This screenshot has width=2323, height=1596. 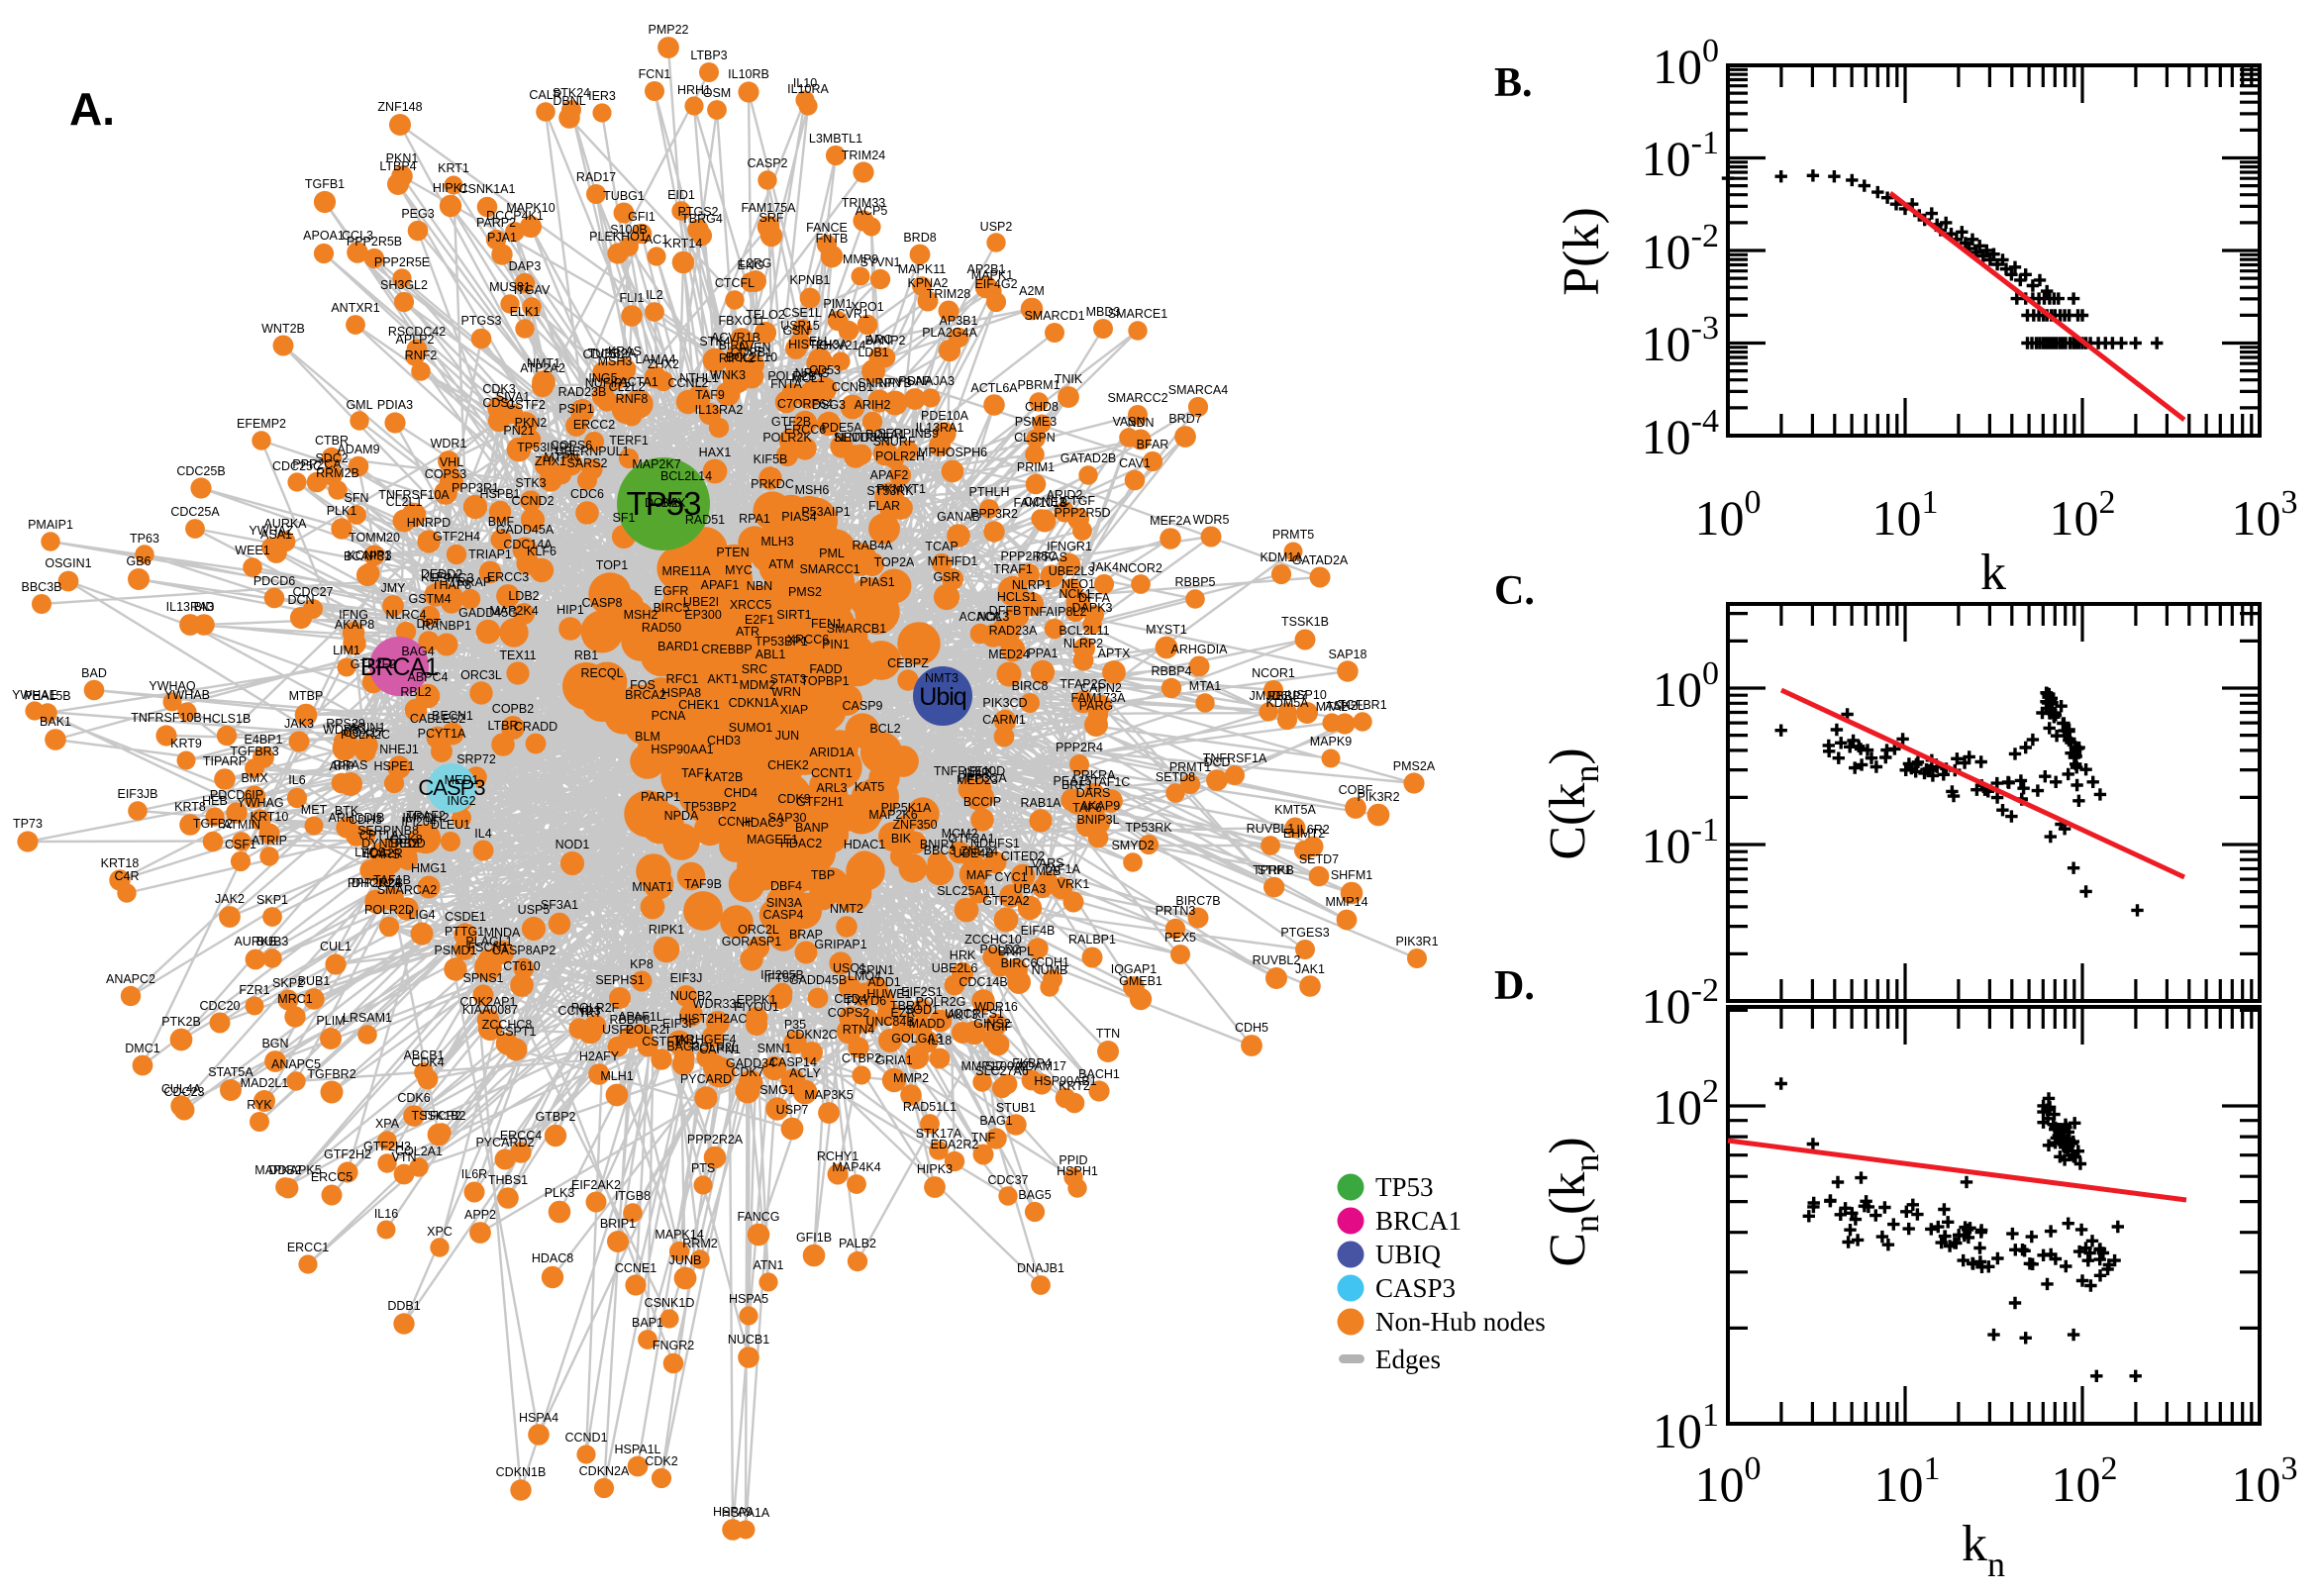 What do you see at coordinates (395, 405) in the screenshot?
I see `svg-text: PDIA3` at bounding box center [395, 405].